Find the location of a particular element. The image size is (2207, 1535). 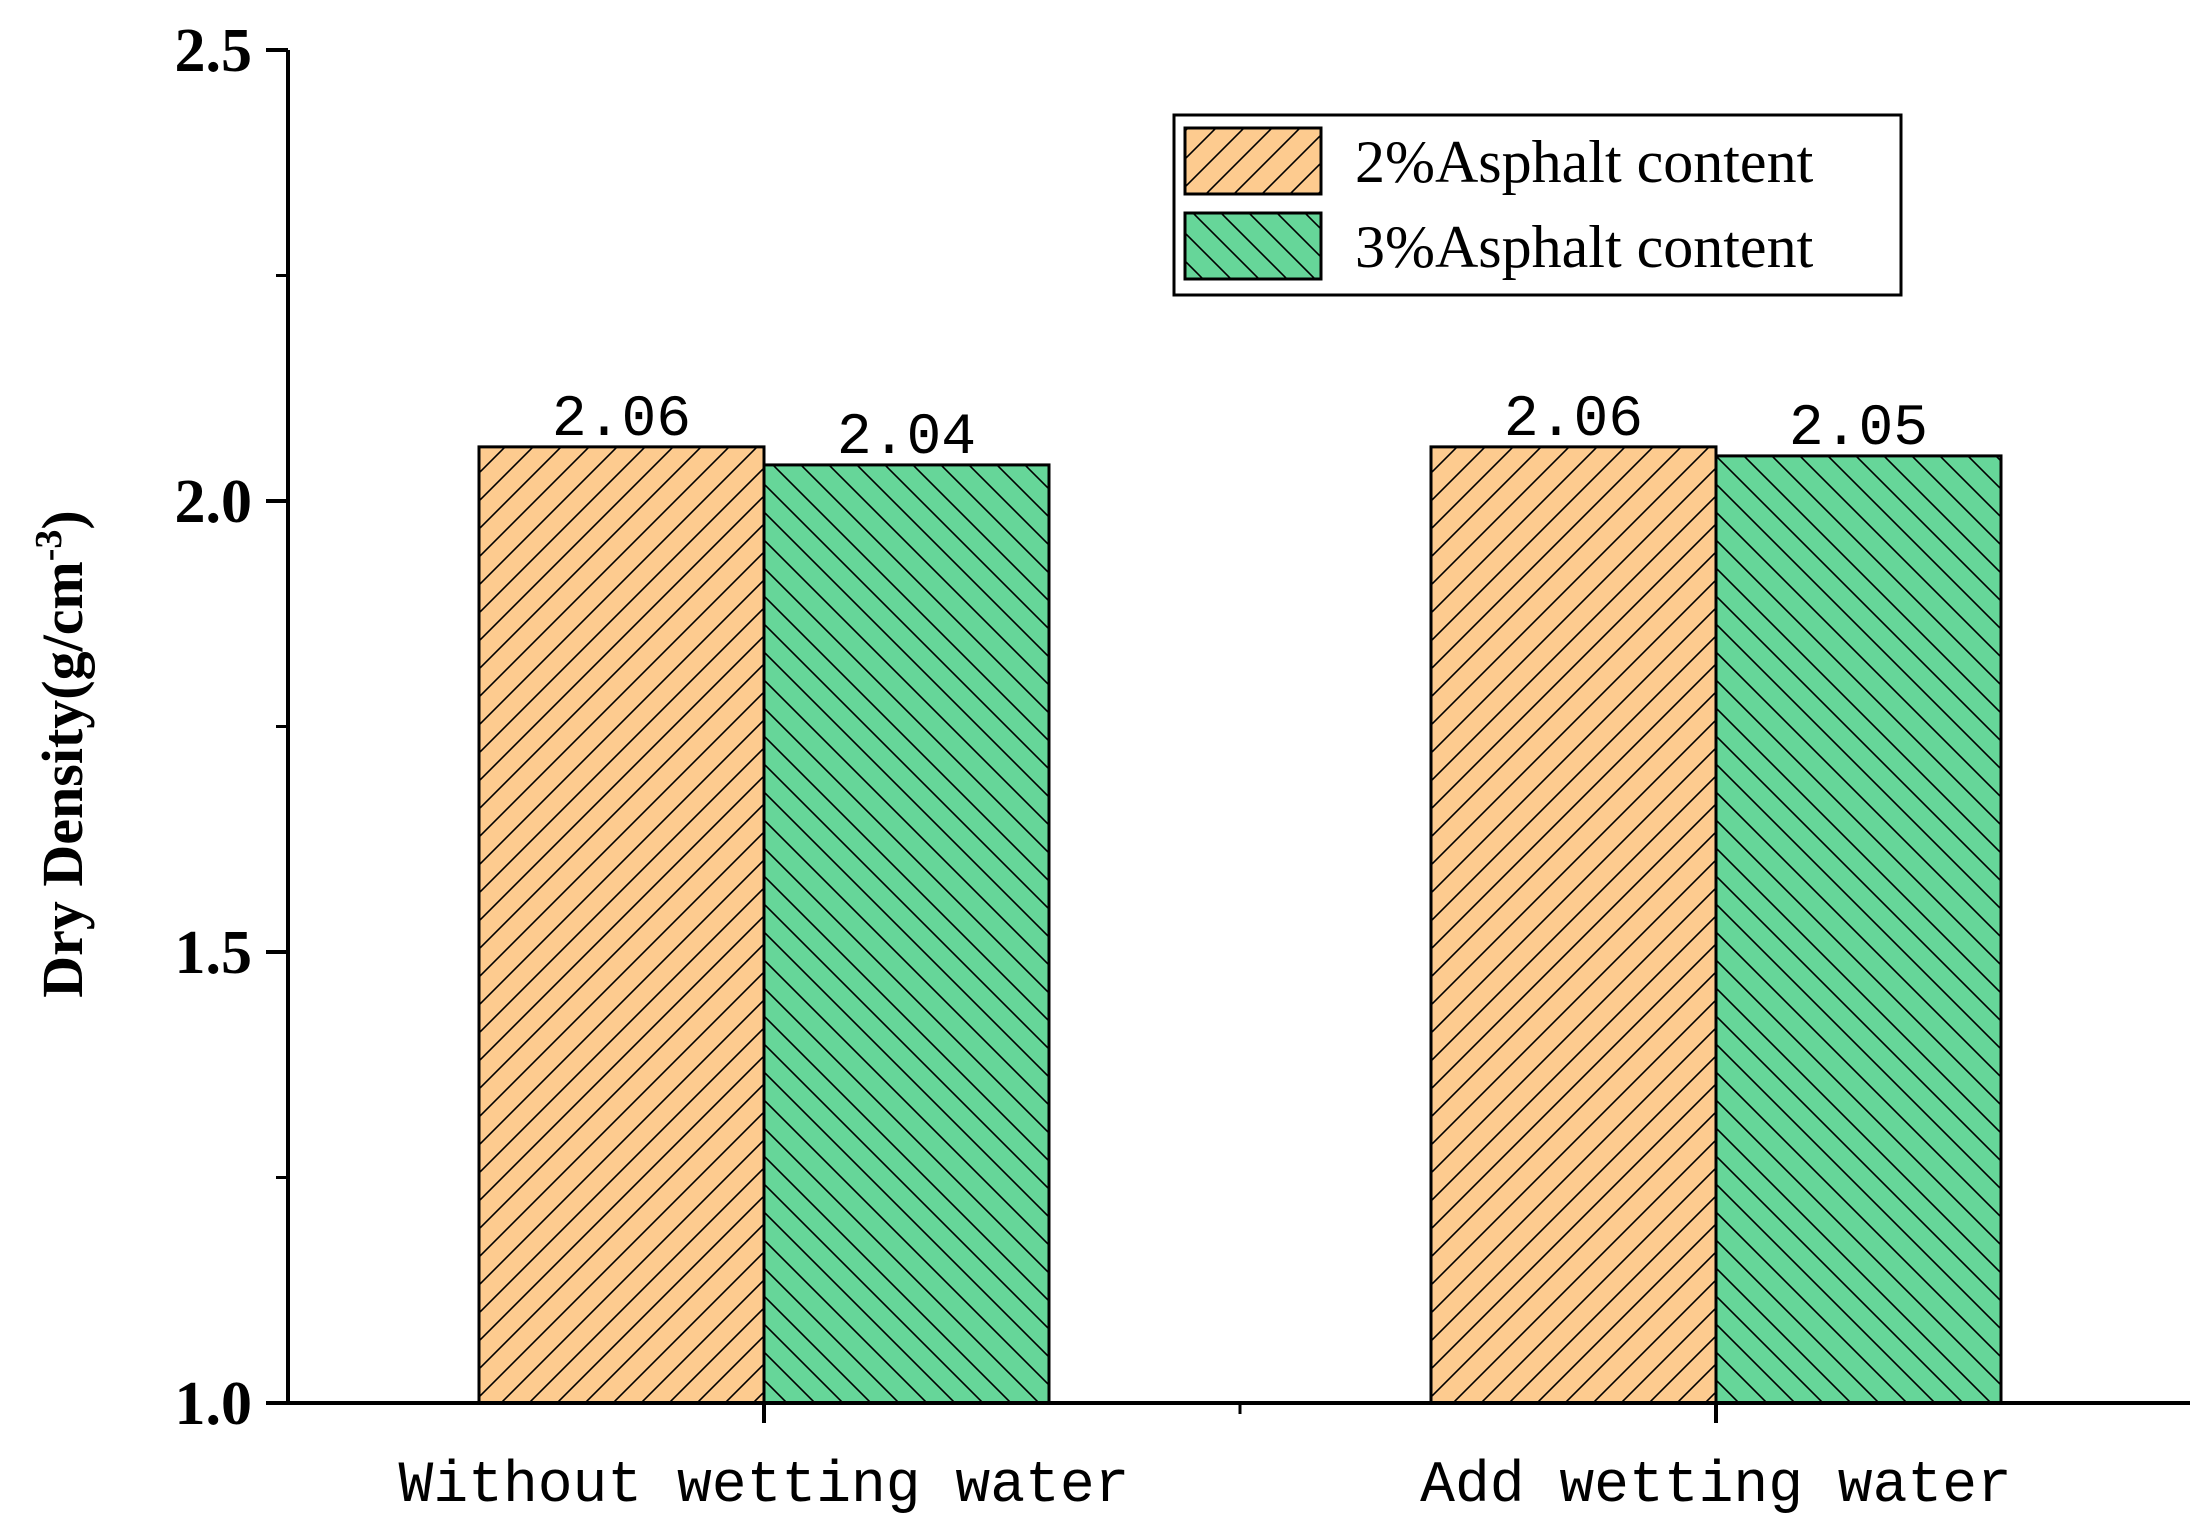

y-tick-label: 2.0 is located at coordinates (214, 502).